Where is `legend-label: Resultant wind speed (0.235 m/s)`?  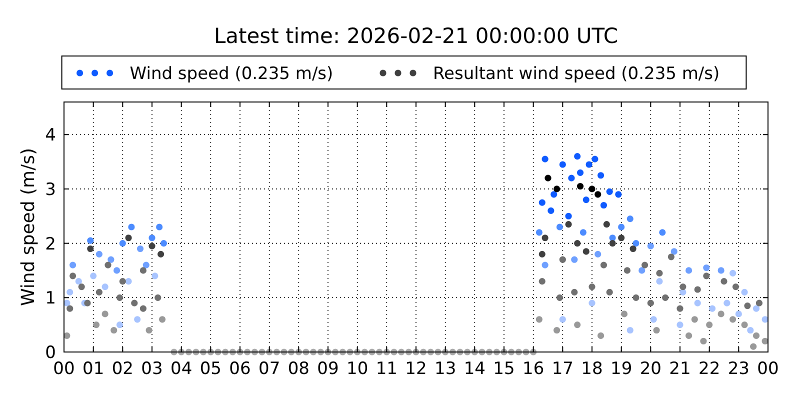
legend-label: Resultant wind speed (0.235 m/s) is located at coordinates (576, 74).